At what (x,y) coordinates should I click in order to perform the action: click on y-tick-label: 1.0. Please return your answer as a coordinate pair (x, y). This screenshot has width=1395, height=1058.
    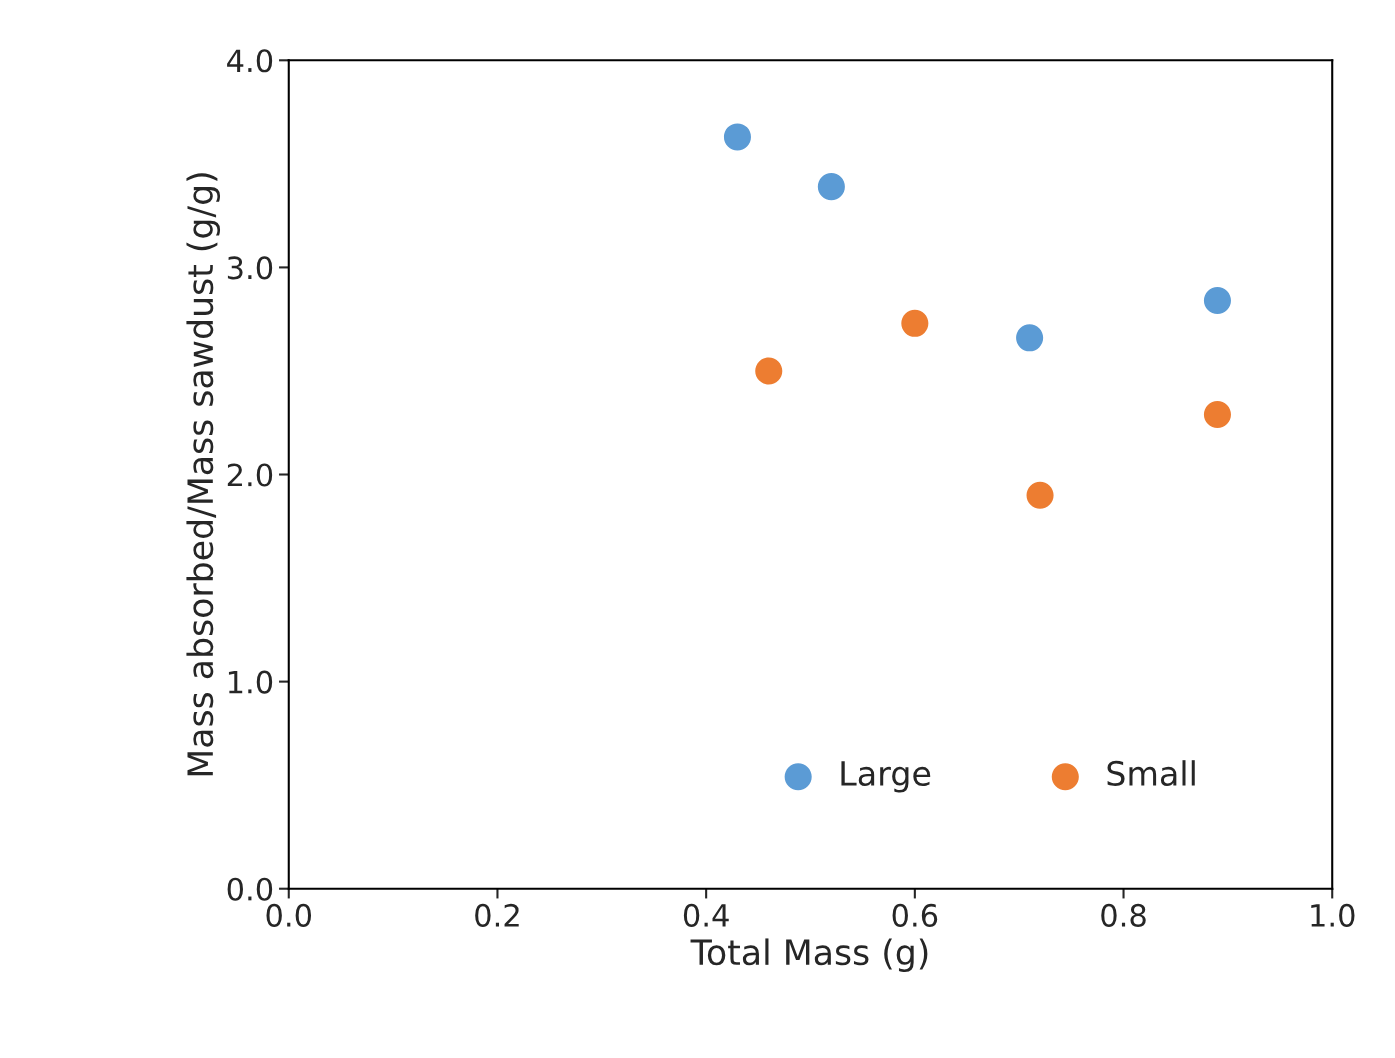
    Looking at the image, I should click on (250, 682).